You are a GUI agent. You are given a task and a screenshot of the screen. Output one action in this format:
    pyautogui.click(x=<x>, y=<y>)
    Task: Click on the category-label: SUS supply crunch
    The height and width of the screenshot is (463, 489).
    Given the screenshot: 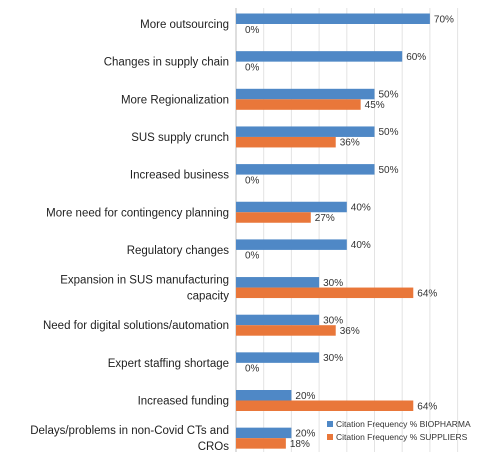 What is the action you would take?
    pyautogui.click(x=180, y=138)
    